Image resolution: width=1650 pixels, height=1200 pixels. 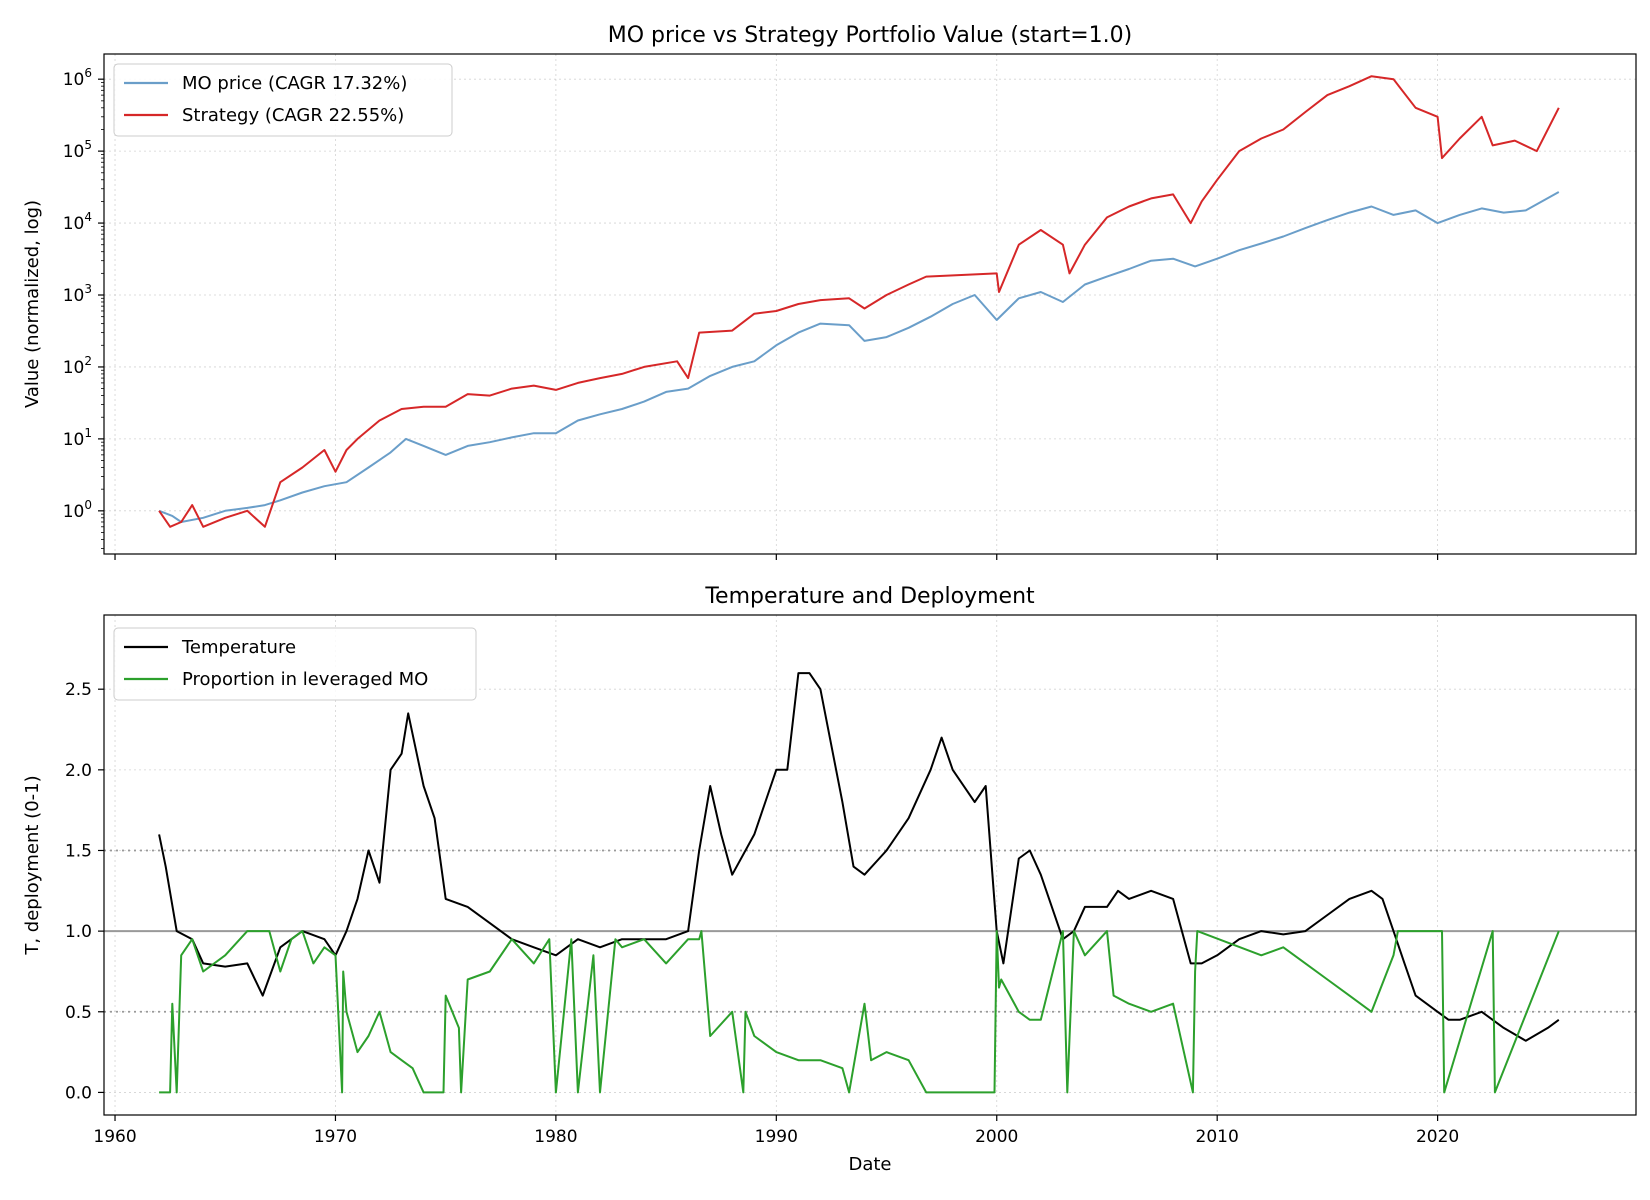 What do you see at coordinates (996, 1137) in the screenshot?
I see `x-tick-label: 2000` at bounding box center [996, 1137].